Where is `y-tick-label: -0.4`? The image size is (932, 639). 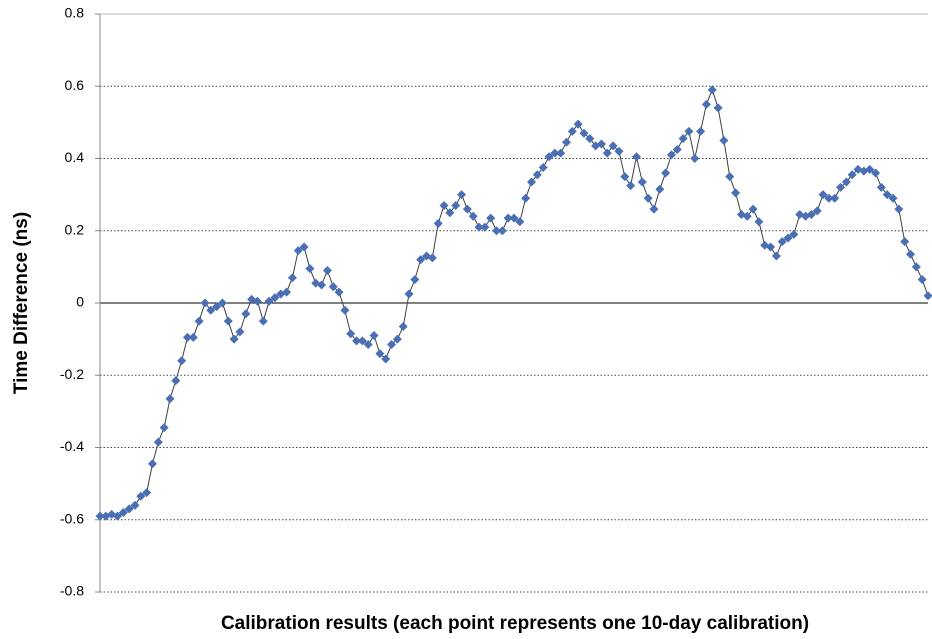 y-tick-label: -0.4 is located at coordinates (72, 446).